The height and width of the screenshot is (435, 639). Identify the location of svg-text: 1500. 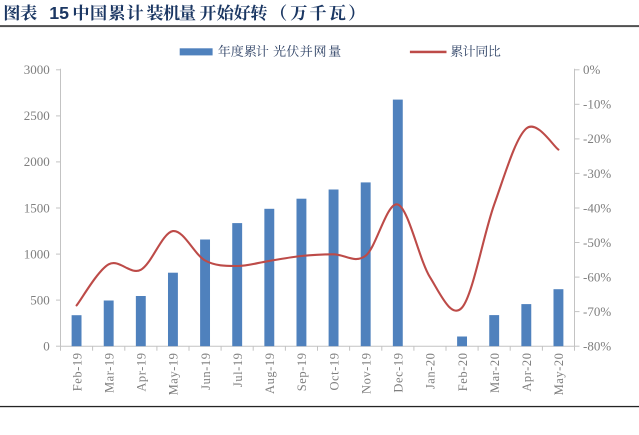
(37, 207).